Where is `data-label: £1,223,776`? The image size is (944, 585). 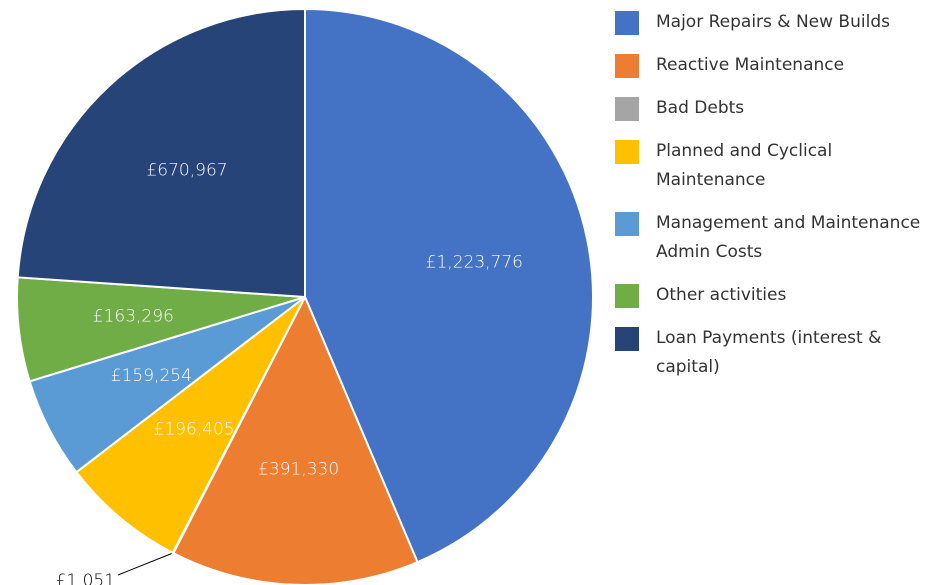 data-label: £1,223,776 is located at coordinates (474, 263).